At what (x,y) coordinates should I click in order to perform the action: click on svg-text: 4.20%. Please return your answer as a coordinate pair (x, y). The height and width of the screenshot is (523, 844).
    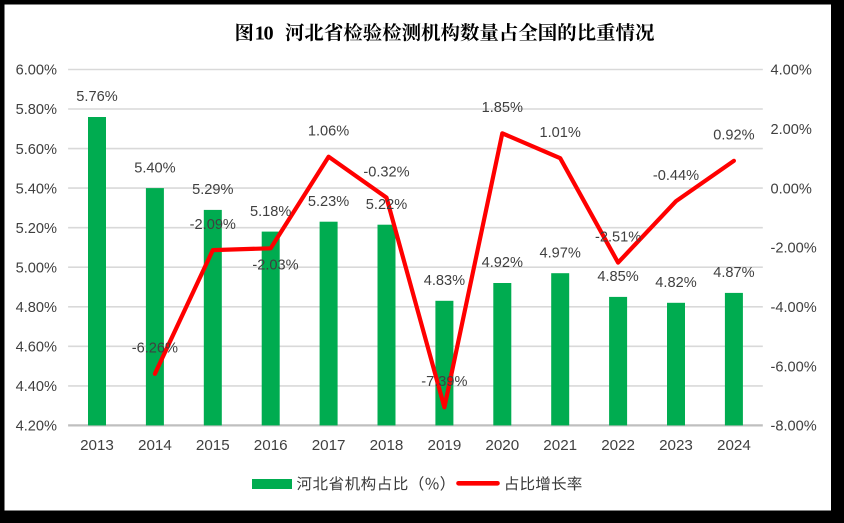
    Looking at the image, I should click on (36, 427).